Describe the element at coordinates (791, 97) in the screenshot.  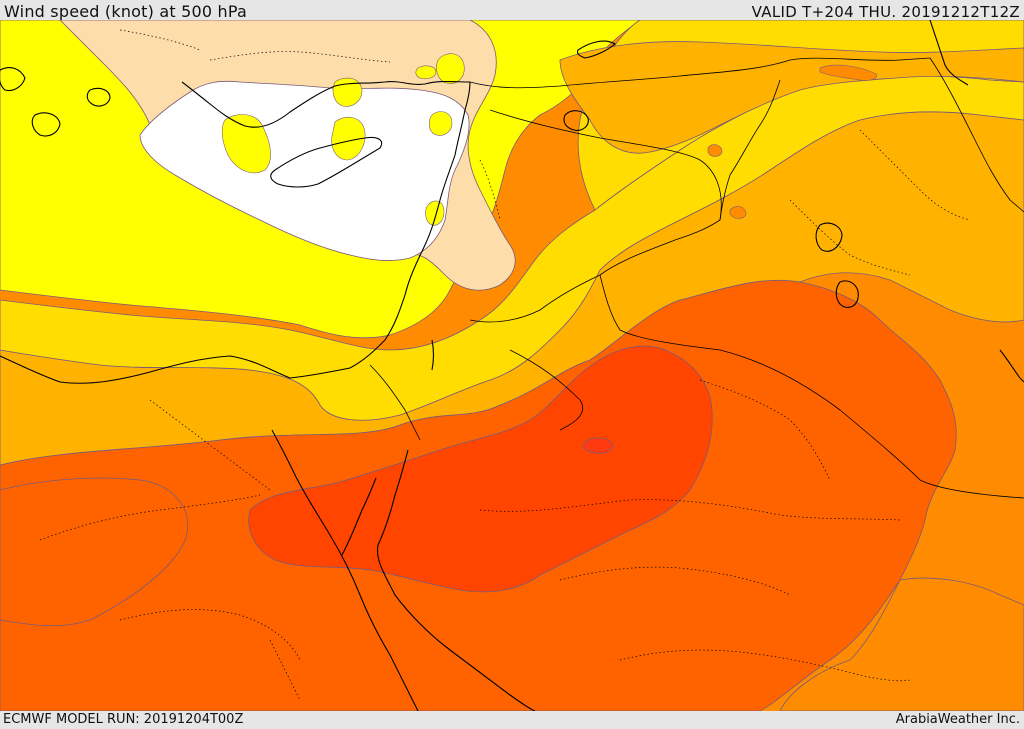
I see `shading-amber-north` at that location.